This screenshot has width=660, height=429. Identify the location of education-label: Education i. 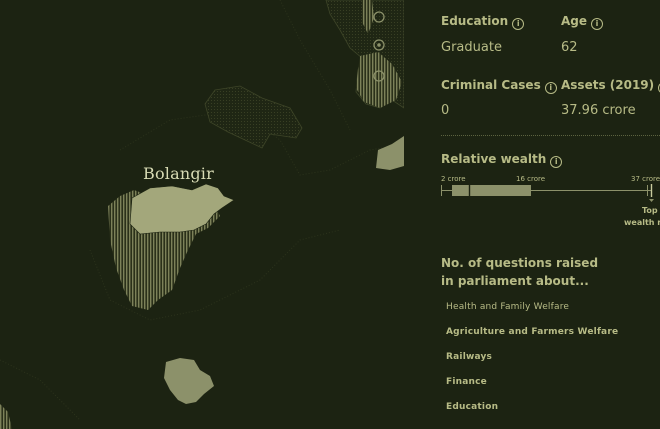
(483, 22).